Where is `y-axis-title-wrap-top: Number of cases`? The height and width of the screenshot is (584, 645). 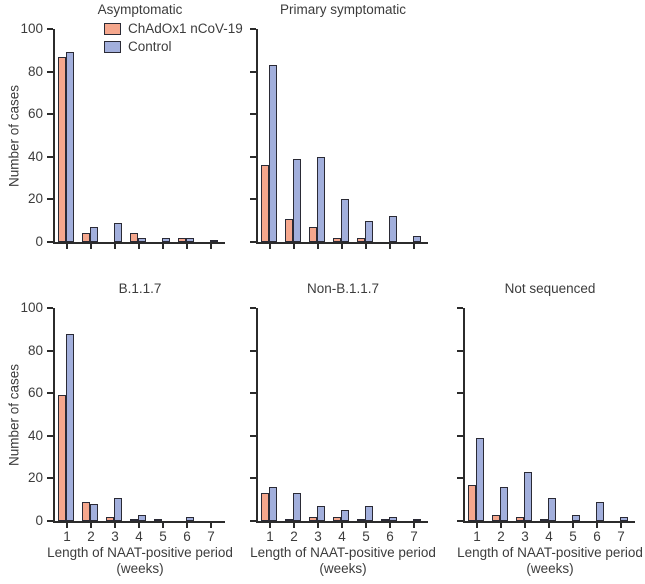
y-axis-title-wrap-top: Number of cases is located at coordinates (14, 135).